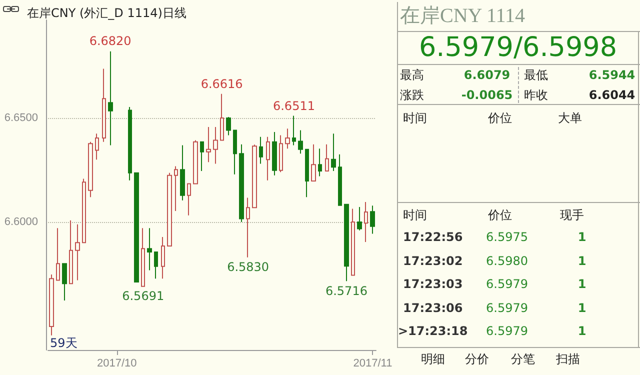  Describe the element at coordinates (21, 118) in the screenshot. I see `y-tick-label: 6.6500` at that location.